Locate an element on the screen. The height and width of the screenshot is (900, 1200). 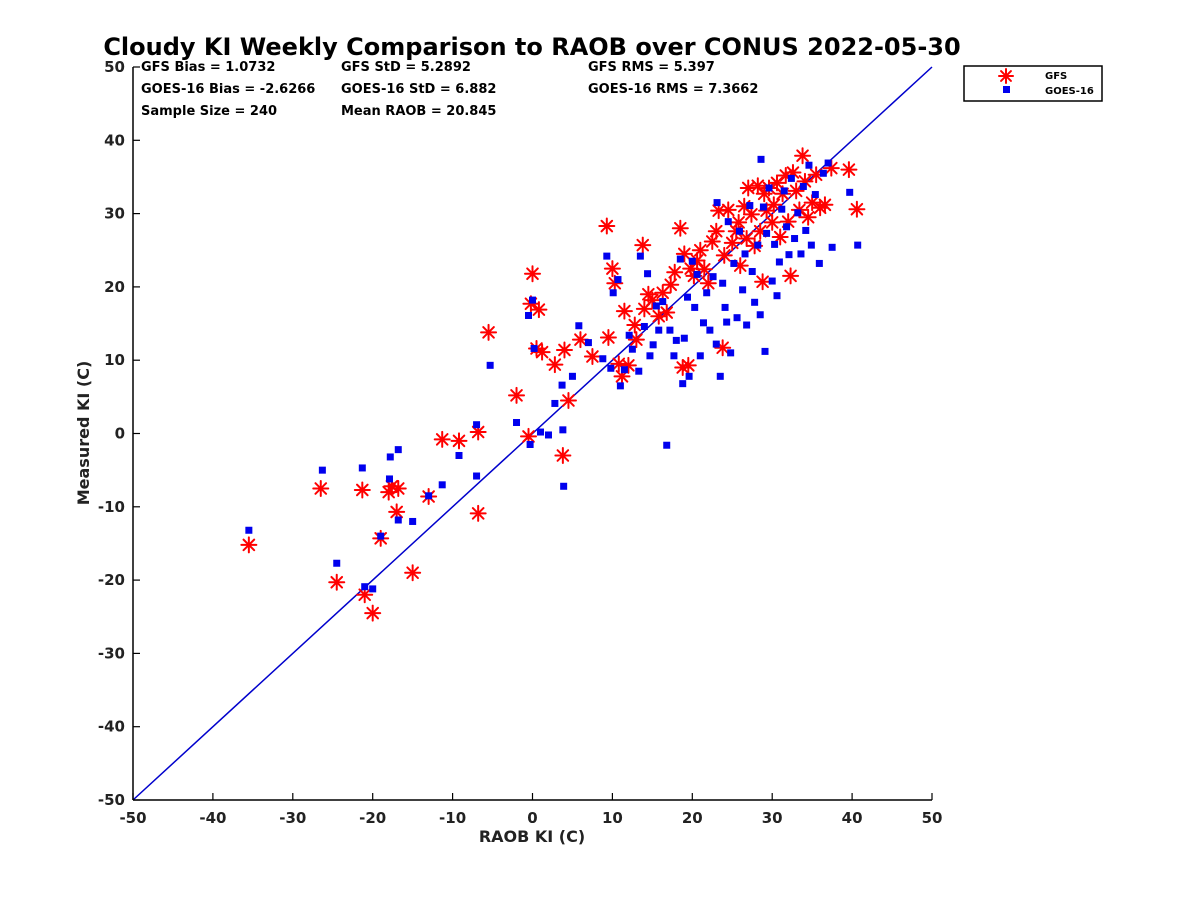
y-axis-label: Measured KI (C) is located at coordinates (83, 433).